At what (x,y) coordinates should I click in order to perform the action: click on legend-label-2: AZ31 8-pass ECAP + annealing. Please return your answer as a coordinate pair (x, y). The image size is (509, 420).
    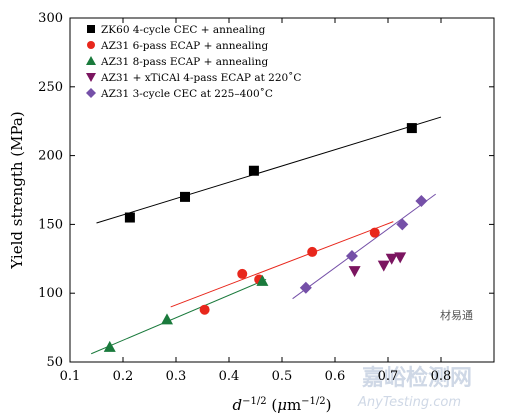
    Looking at the image, I should click on (184, 62).